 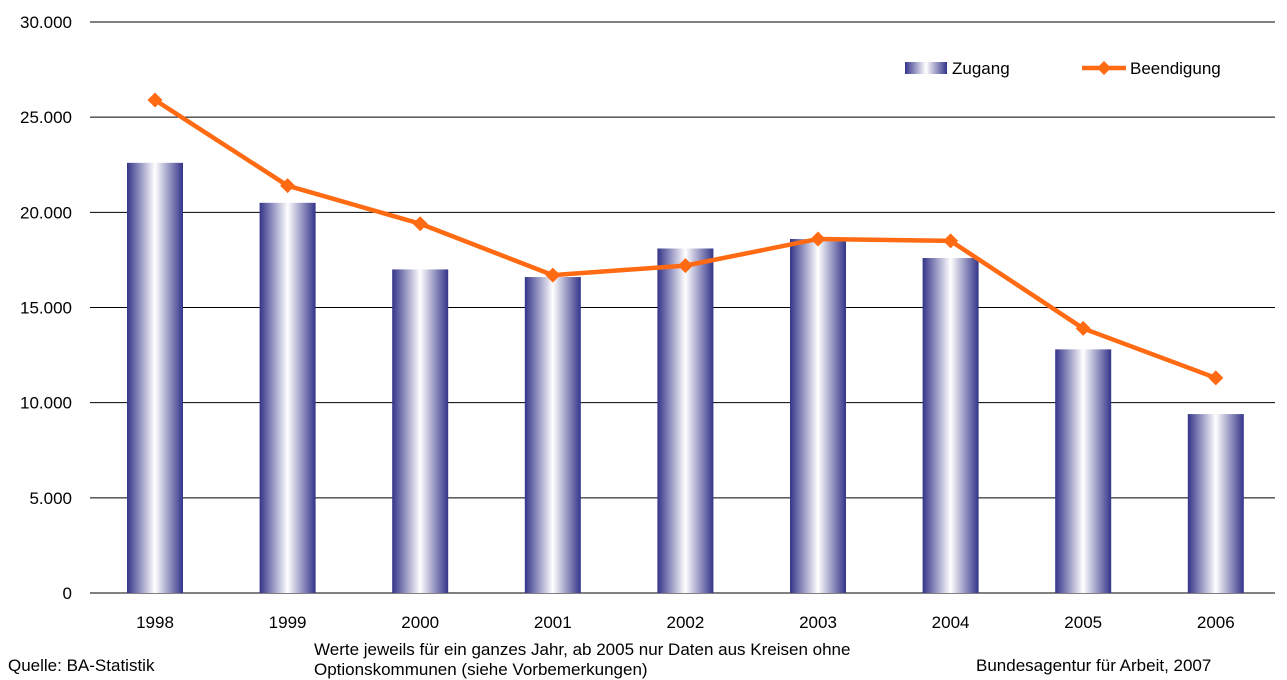 I want to click on legend-label-zugang: Zugang, so click(x=981, y=68).